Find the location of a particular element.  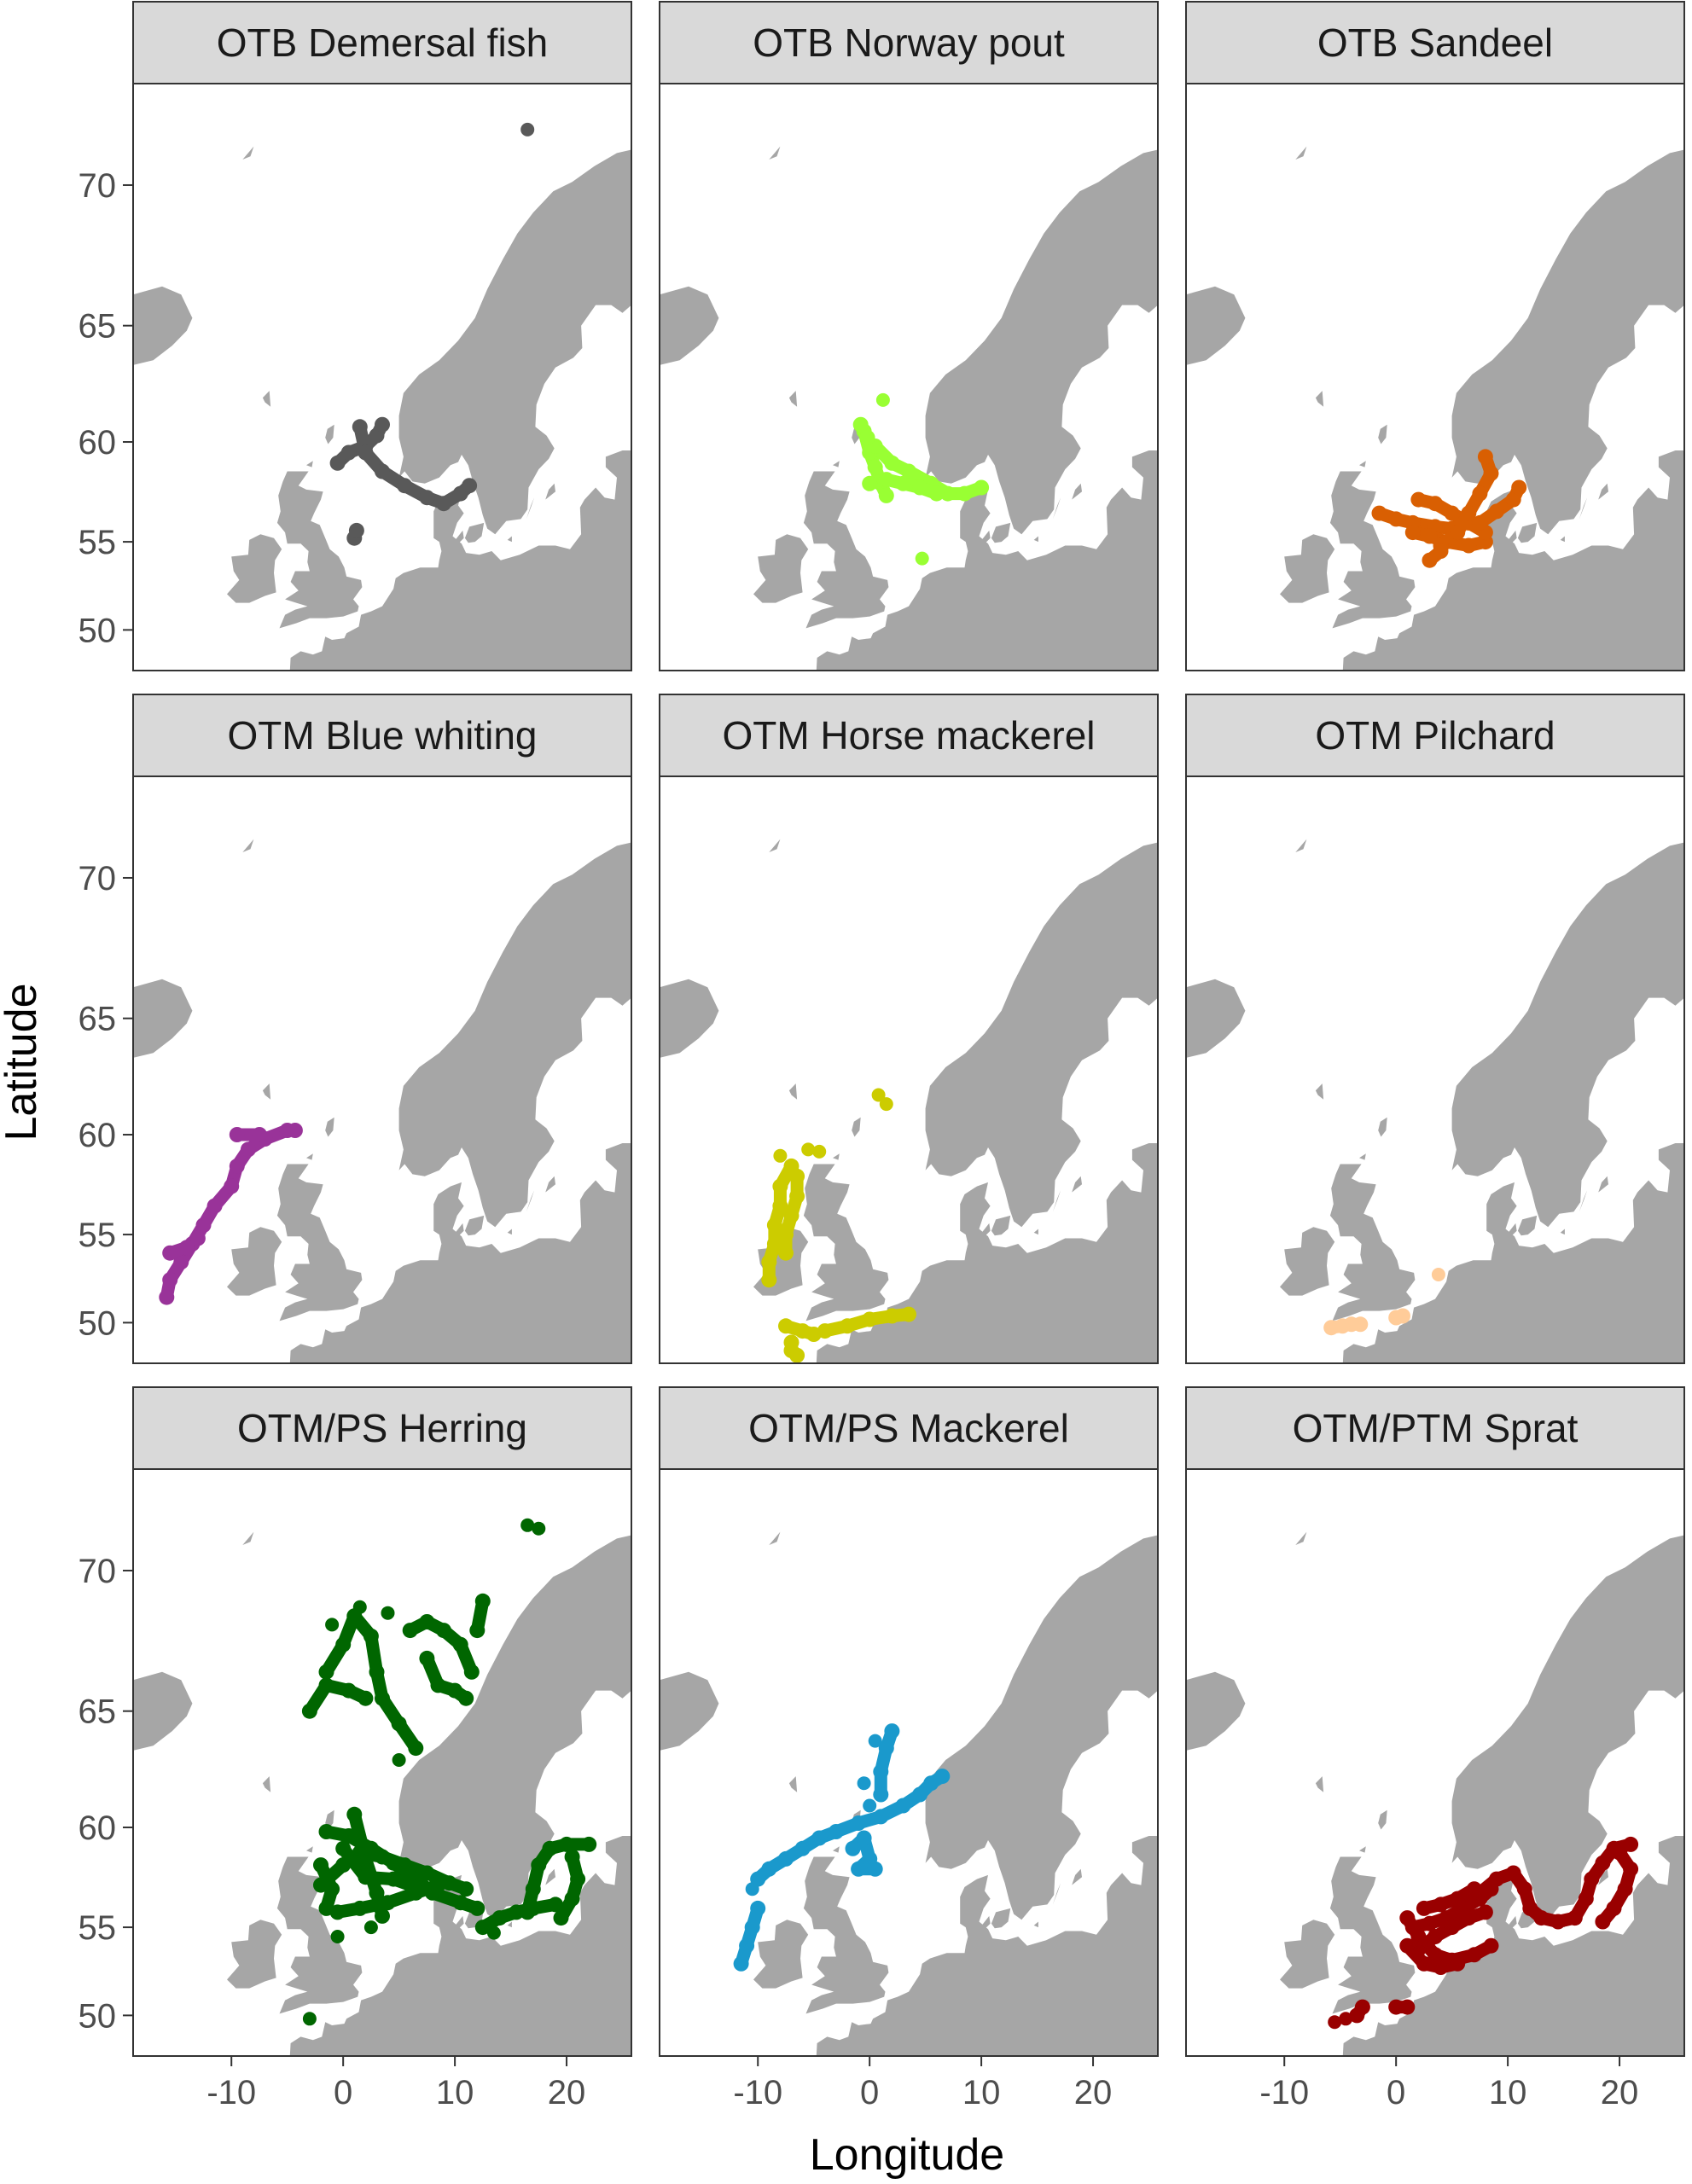

longitude-axis-ticks: -10 0 10 20 -10 0 10 20 -10 0 10 20 is located at coordinates (922, 2084).